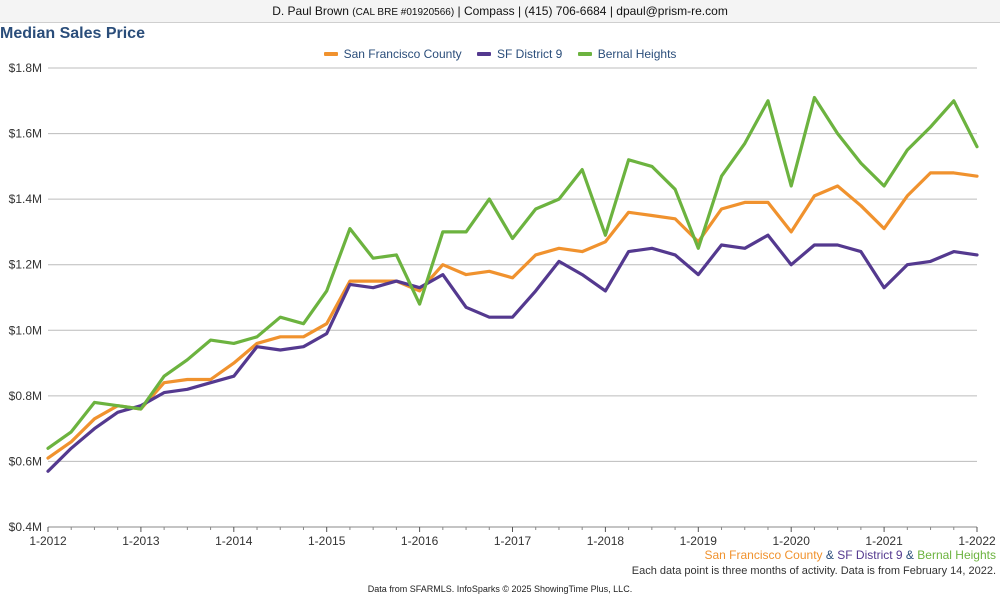 This screenshot has height=600, width=1000. I want to click on y-tick-label: $1.0M, so click(25, 330).